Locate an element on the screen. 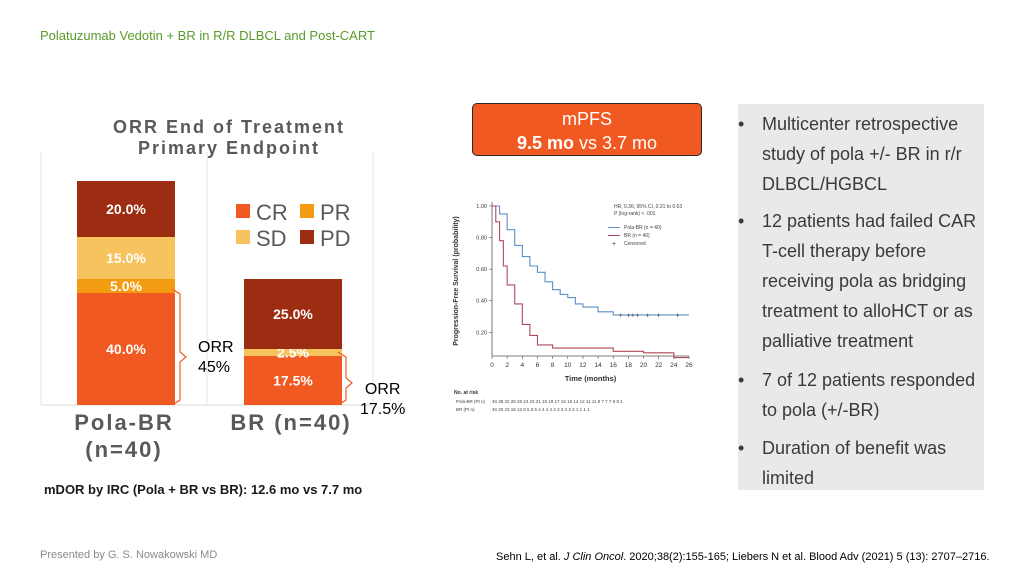 The width and height of the screenshot is (1024, 576). km-legend-label: Censored is located at coordinates (635, 244).